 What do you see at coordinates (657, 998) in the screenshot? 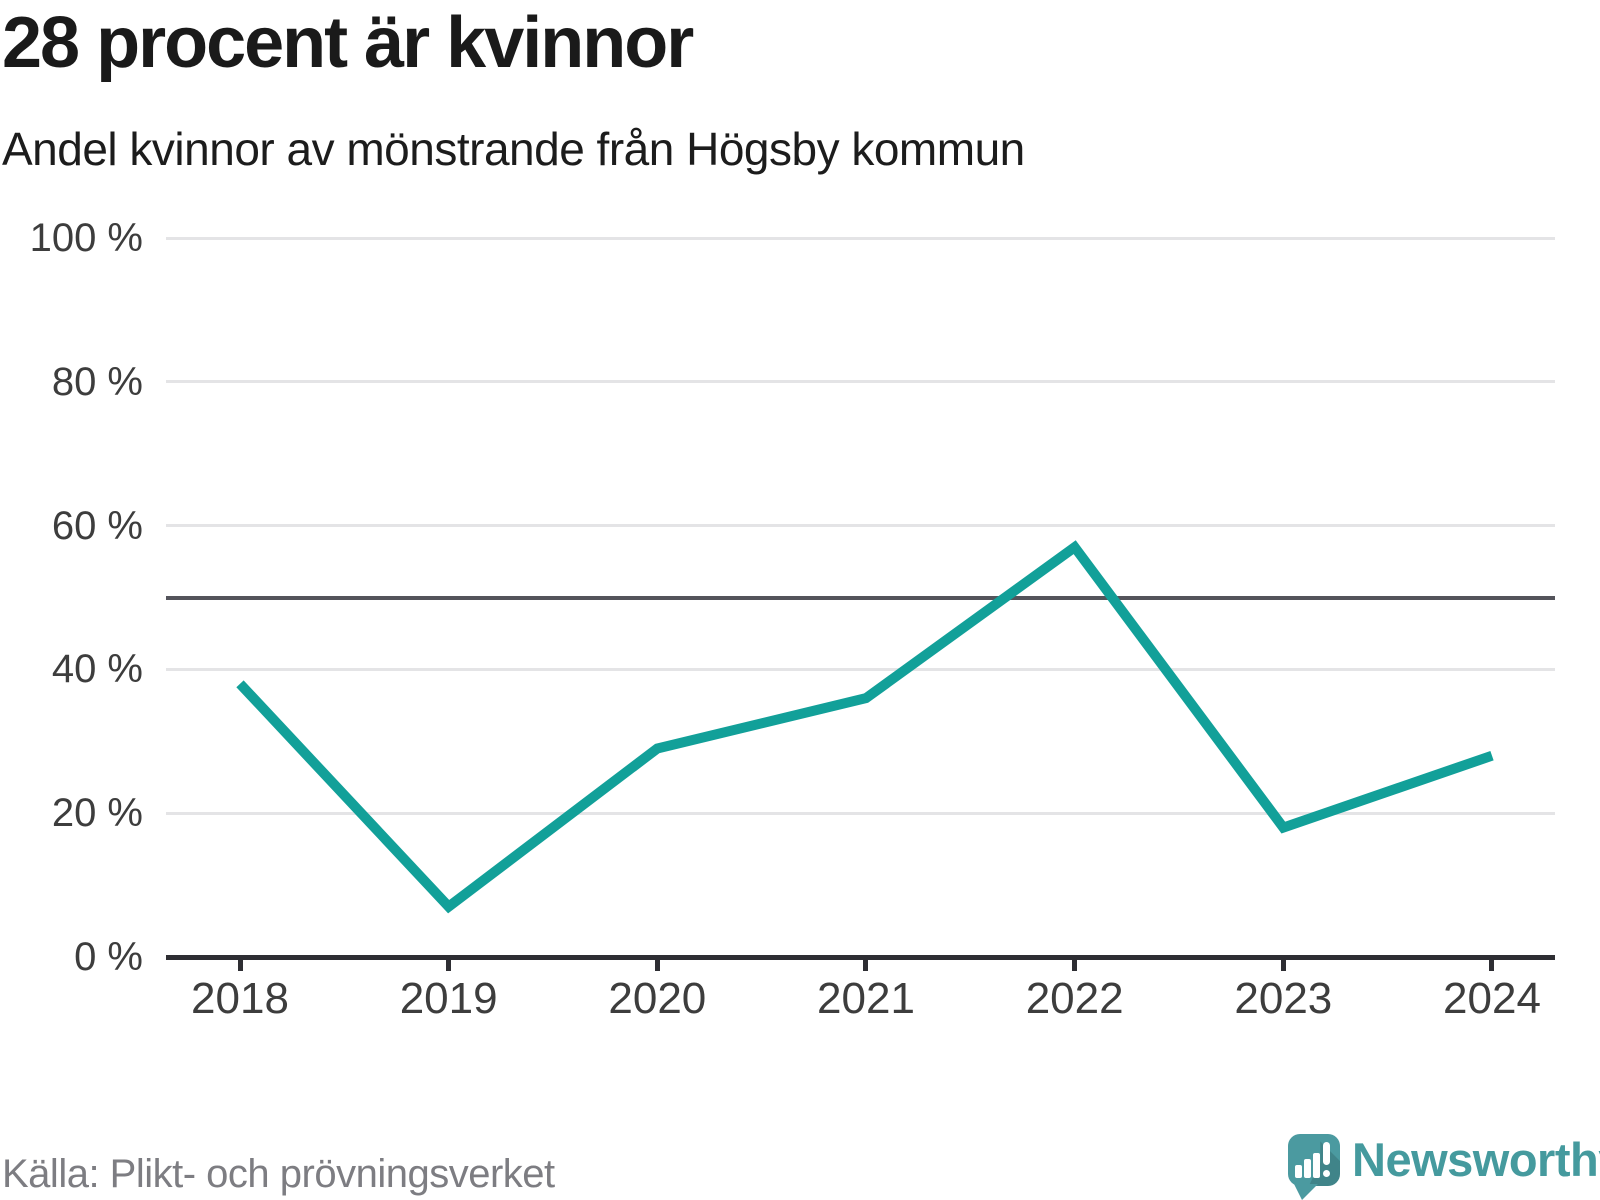
I see `x-tick-label: 2020` at bounding box center [657, 998].